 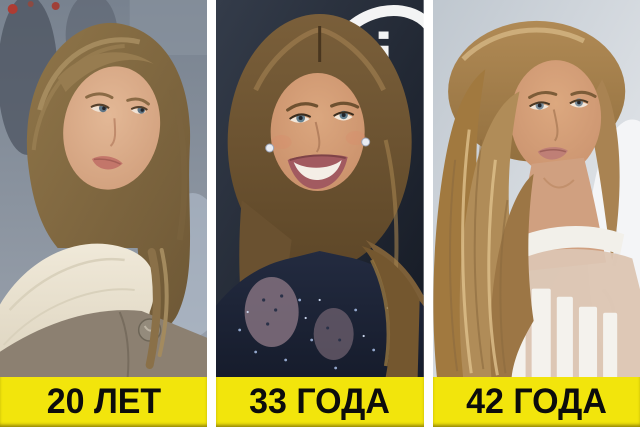 I want to click on age-label-33: 33 ГОДА, so click(x=320, y=402).